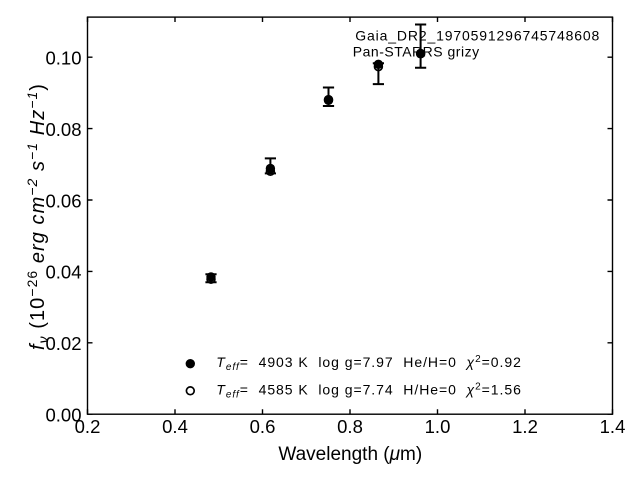  I want to click on svg-text: 0.08, so click(63, 129).